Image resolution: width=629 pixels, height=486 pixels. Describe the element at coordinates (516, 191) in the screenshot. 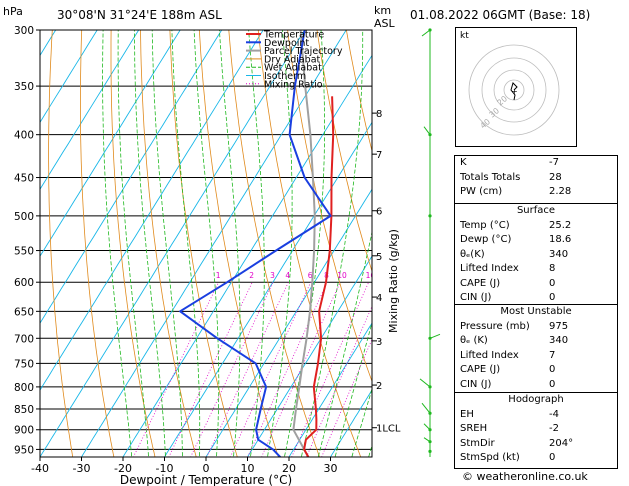

I see `index-row-pw: PW (cm) 2.28` at that location.